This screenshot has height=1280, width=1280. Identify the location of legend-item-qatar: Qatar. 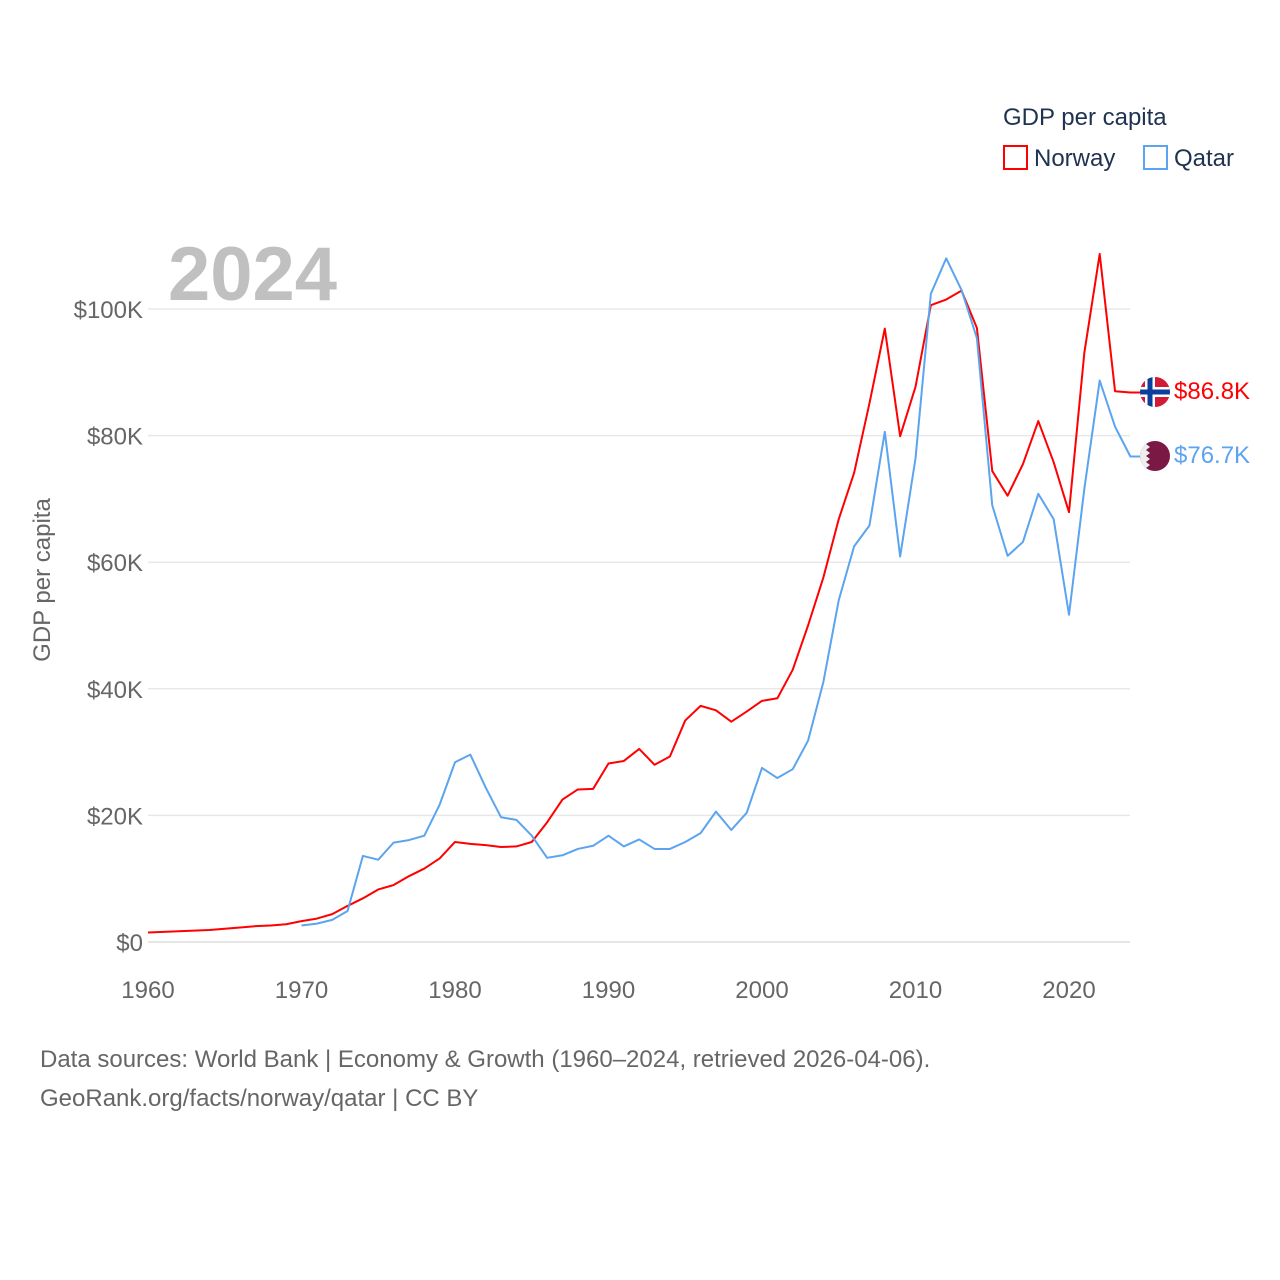
(1188, 158).